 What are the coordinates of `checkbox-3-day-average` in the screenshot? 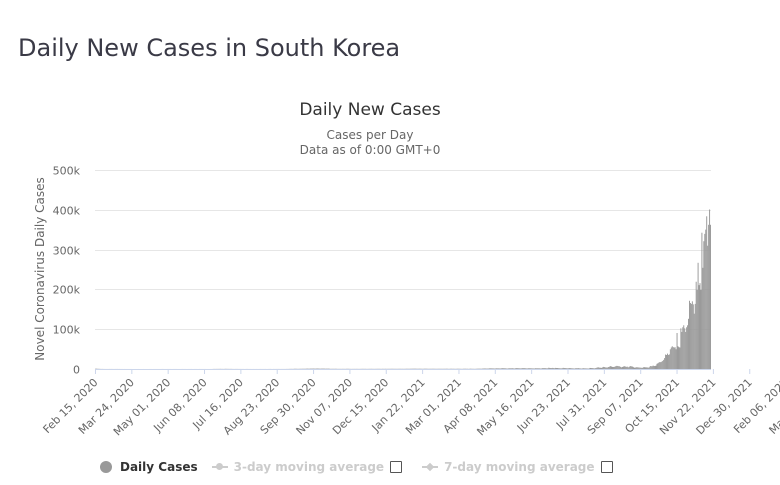 It's located at (396, 467).